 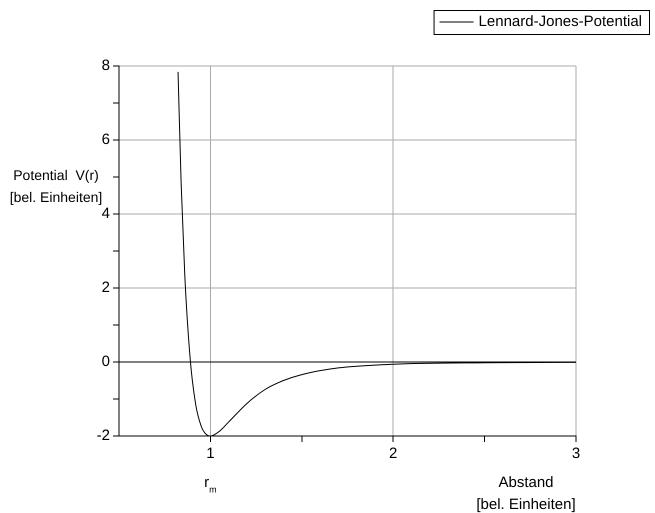 What do you see at coordinates (560, 21) in the screenshot?
I see `legend-label: Lennard-Jones-Potential` at bounding box center [560, 21].